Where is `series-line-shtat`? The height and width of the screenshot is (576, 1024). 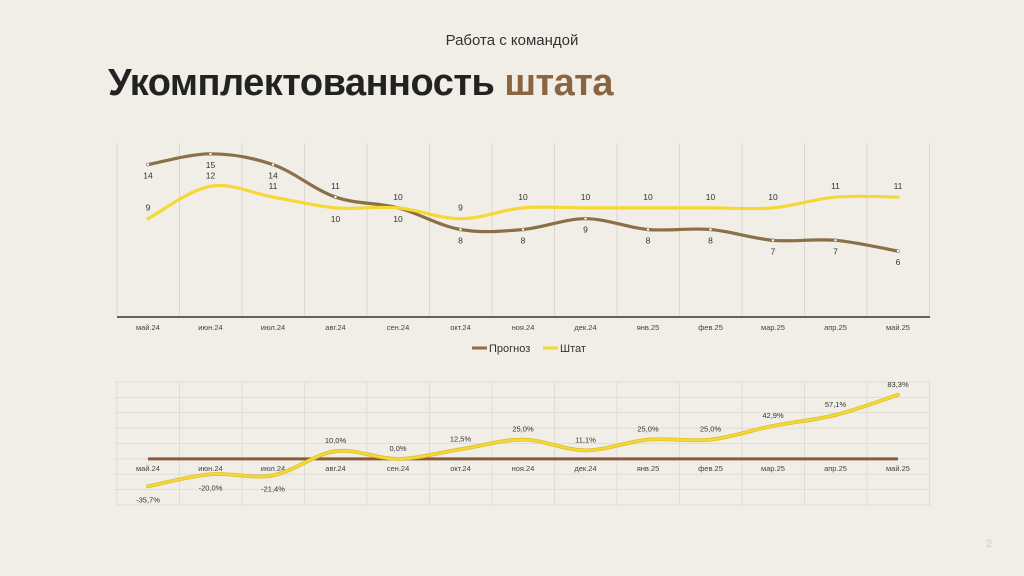 series-line-shtat is located at coordinates (523, 202).